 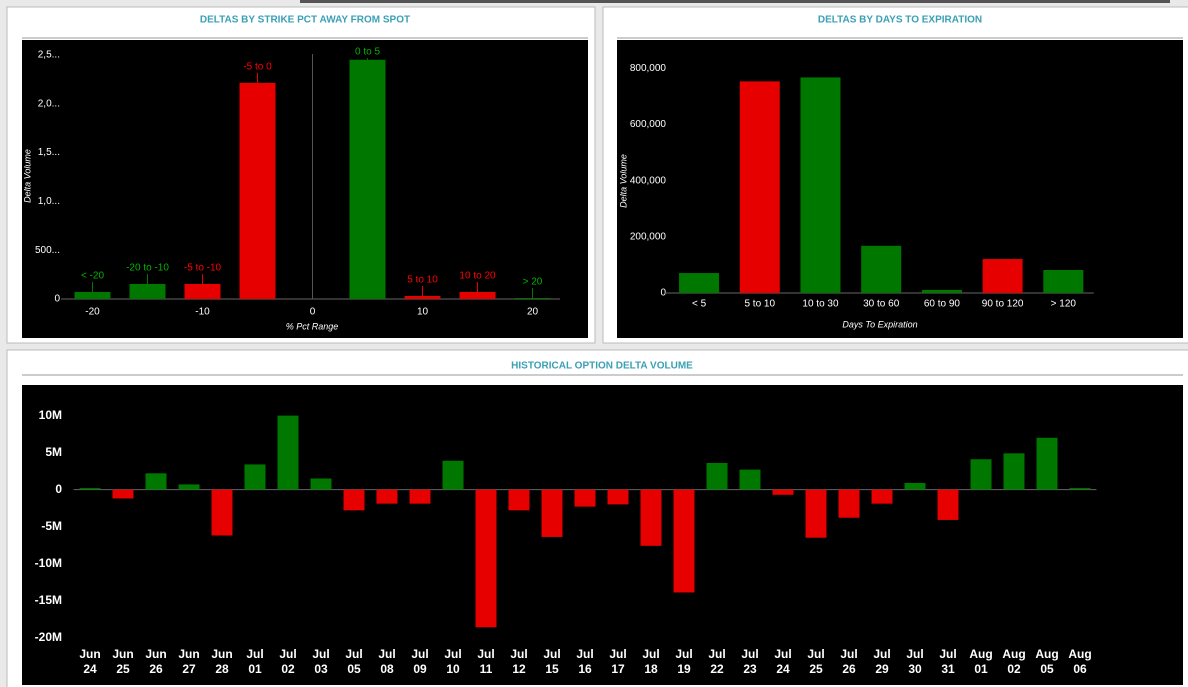 What do you see at coordinates (759, 304) in the screenshot?
I see `x-tick-label: 5 to 10` at bounding box center [759, 304].